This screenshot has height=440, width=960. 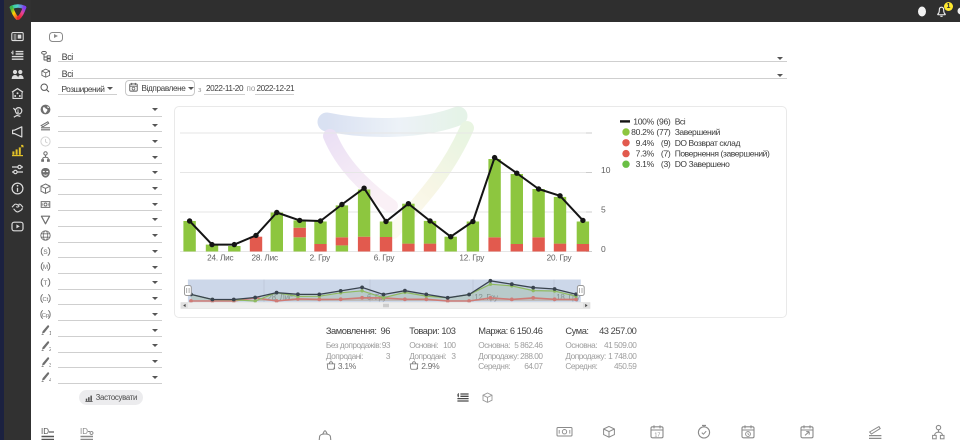 I want to click on svg-text: M, so click(x=45, y=267).